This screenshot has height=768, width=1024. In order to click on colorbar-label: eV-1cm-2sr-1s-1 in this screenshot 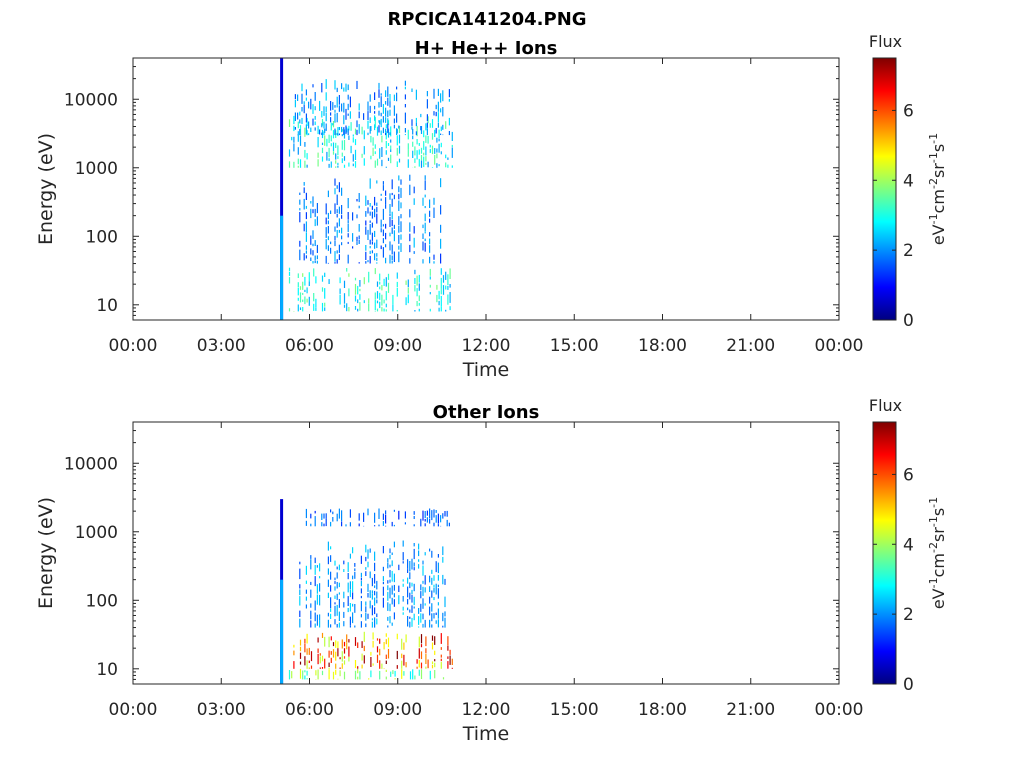, I will do `click(937, 189)`.